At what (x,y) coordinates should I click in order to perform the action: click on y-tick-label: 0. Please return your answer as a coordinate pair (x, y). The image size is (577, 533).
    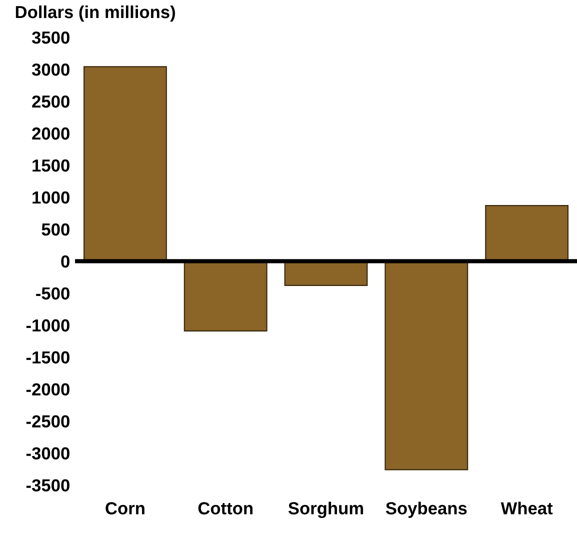
    Looking at the image, I should click on (65, 261).